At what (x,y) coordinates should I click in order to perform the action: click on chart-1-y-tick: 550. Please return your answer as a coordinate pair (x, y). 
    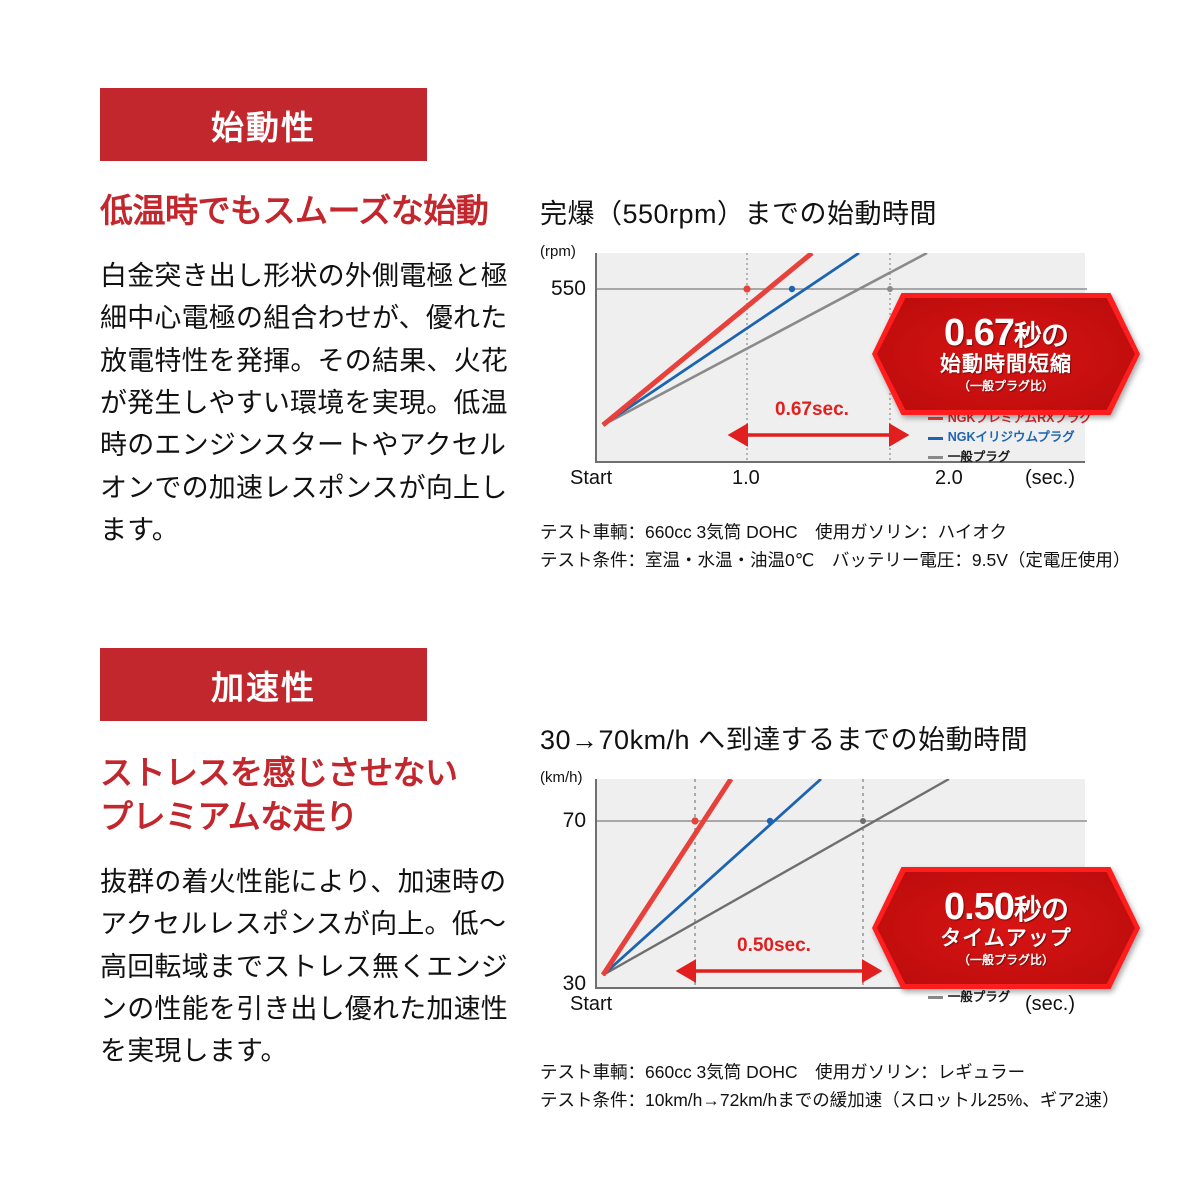
    Looking at the image, I should click on (568, 288).